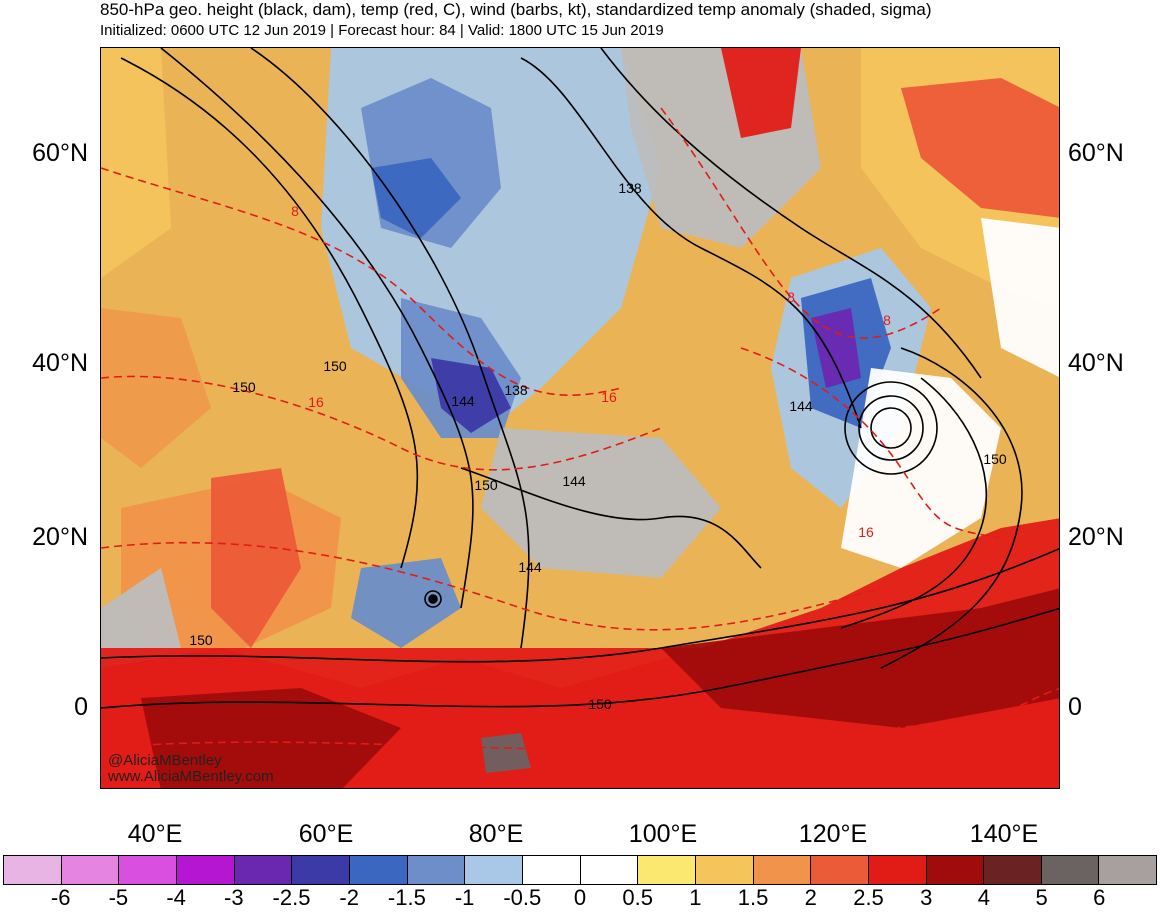 The height and width of the screenshot is (913, 1160). What do you see at coordinates (326, 834) in the screenshot?
I see `lon-label: 60°E` at bounding box center [326, 834].